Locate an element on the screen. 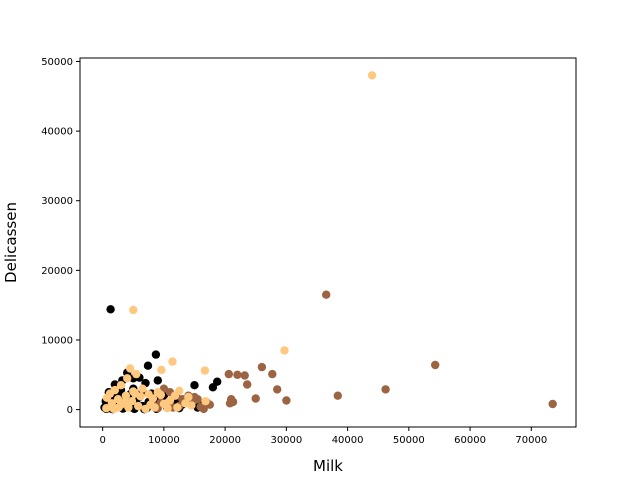 Image resolution: width=640 pixels, height=480 pixels. x-tick-label: 50000 is located at coordinates (409, 440).